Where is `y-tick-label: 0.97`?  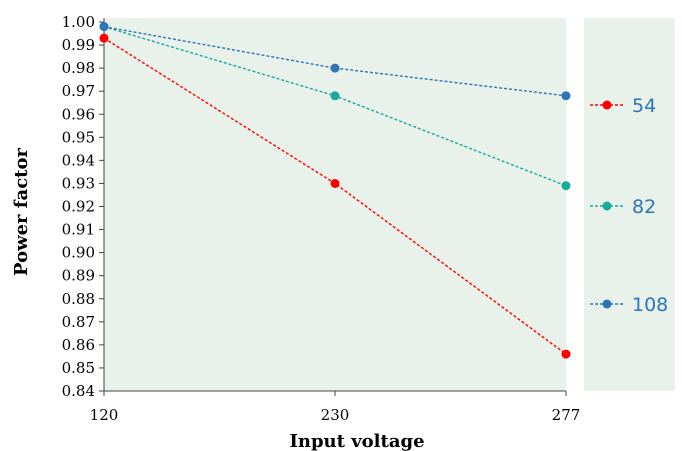 y-tick-label: 0.97 is located at coordinates (78, 91).